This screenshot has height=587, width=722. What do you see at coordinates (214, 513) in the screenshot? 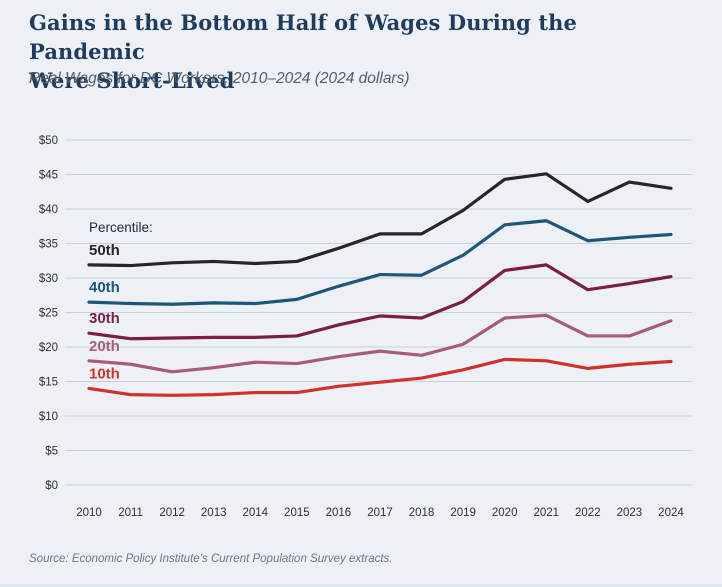
I see `x-tick-label: 2013` at bounding box center [214, 513].